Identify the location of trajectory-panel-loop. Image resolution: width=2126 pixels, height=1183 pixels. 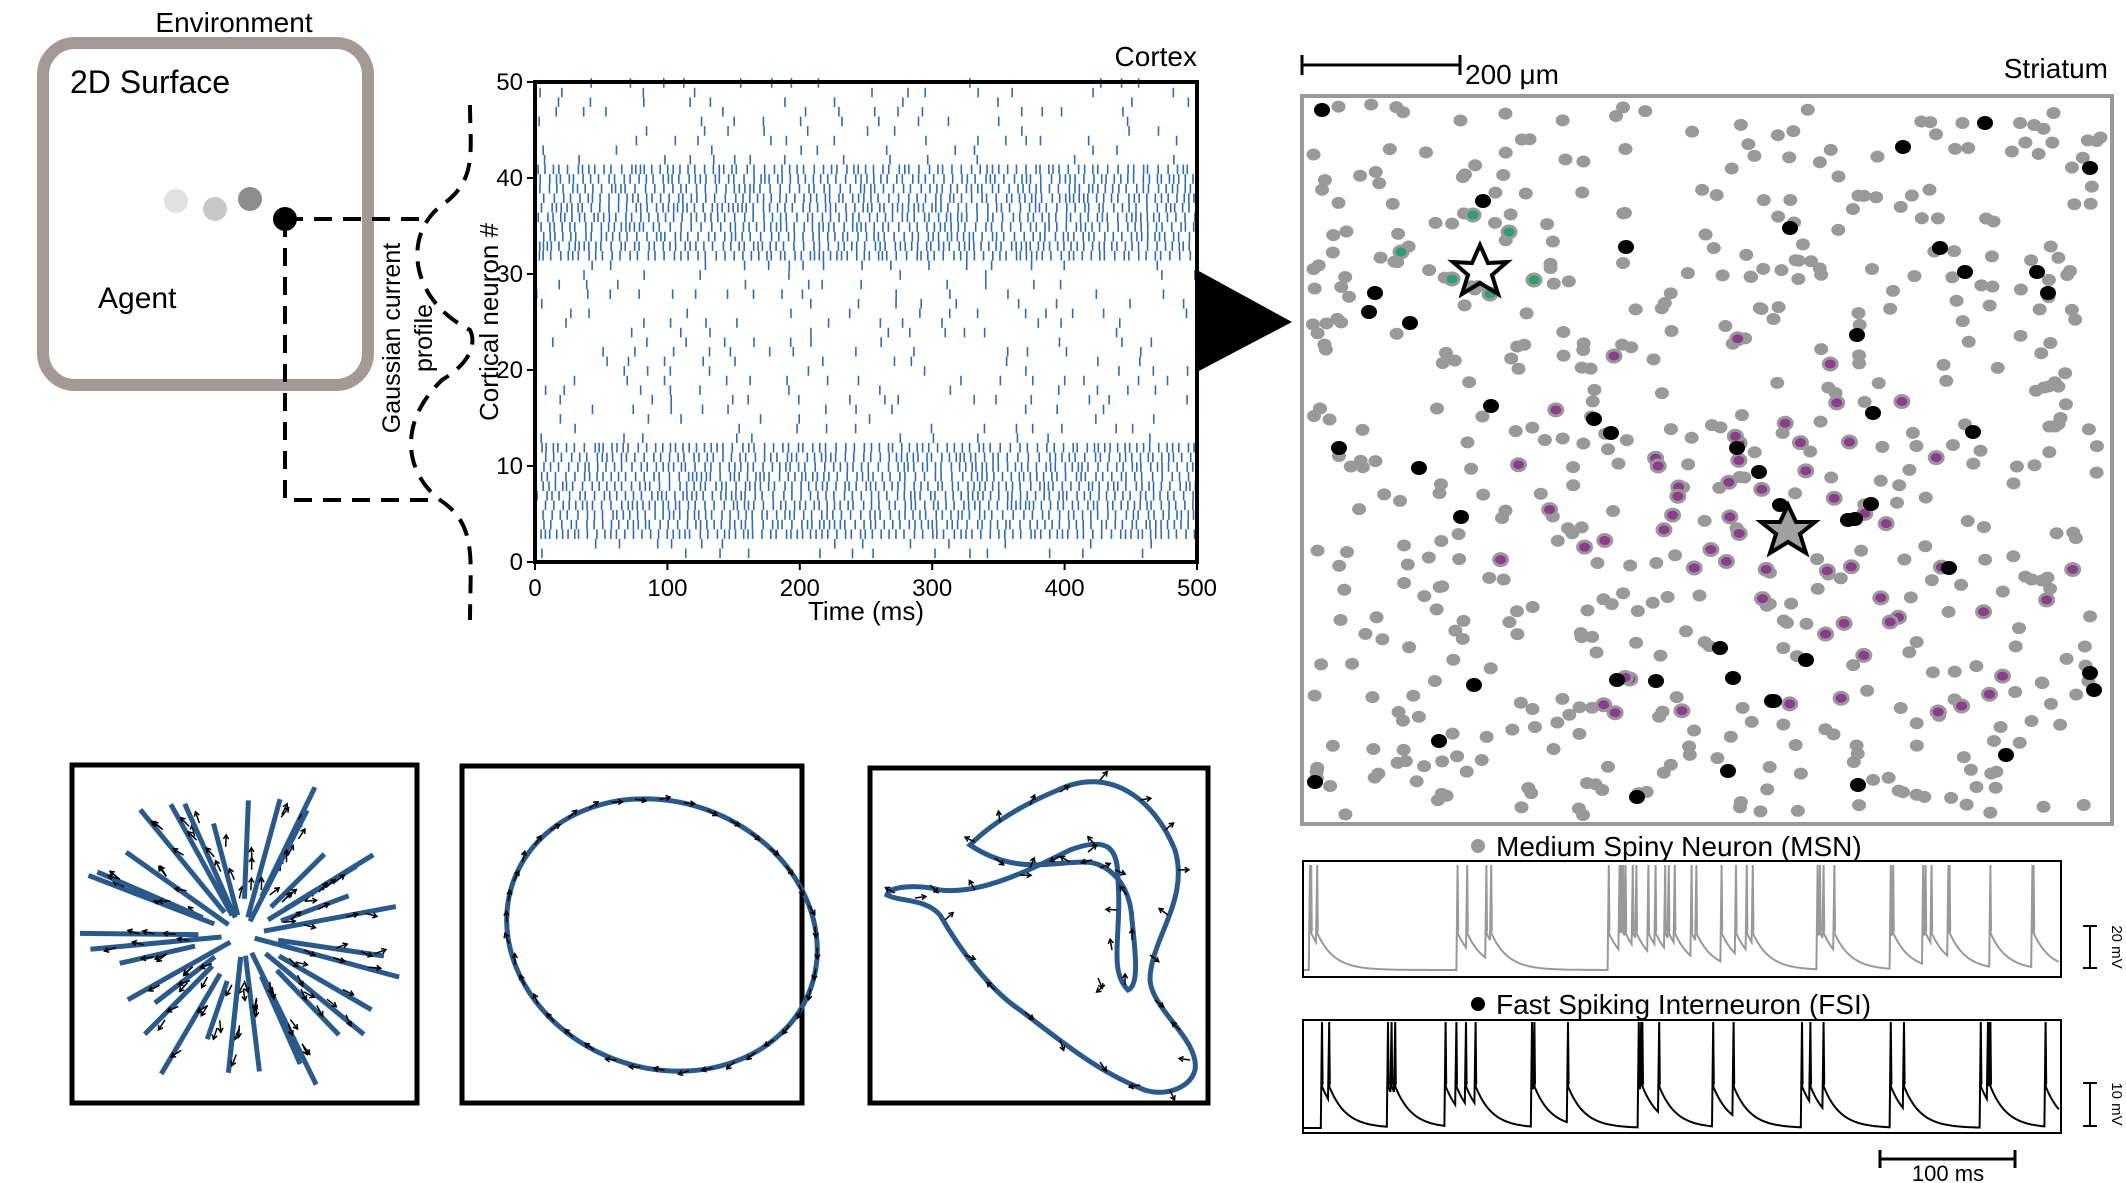
(640, 934).